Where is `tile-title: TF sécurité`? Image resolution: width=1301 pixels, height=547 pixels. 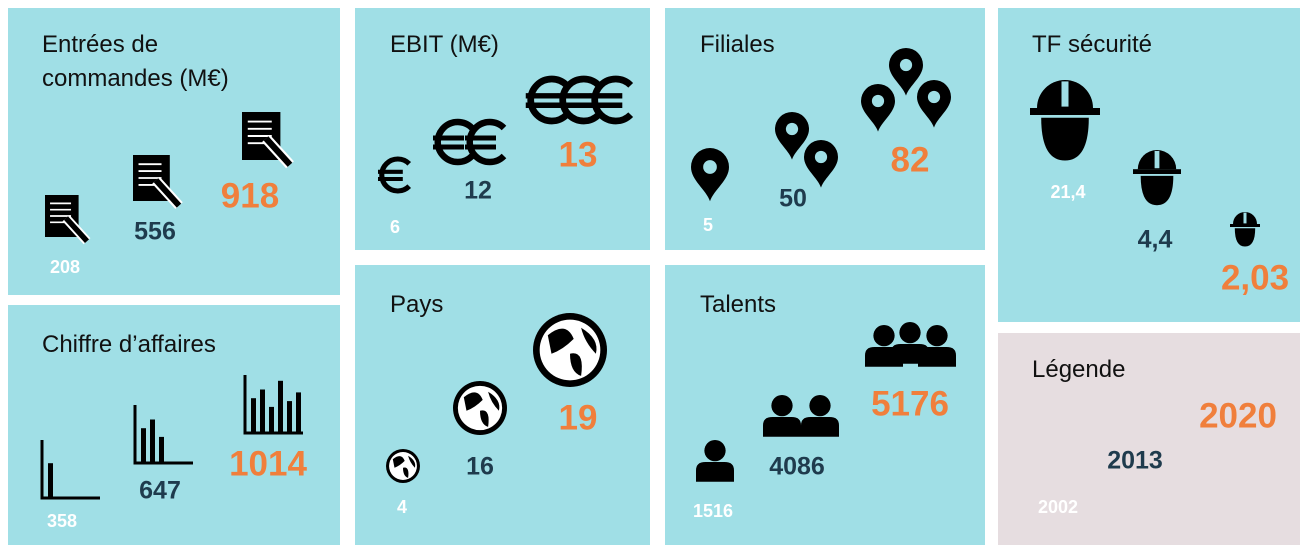 tile-title: TF sécurité is located at coordinates (1092, 44).